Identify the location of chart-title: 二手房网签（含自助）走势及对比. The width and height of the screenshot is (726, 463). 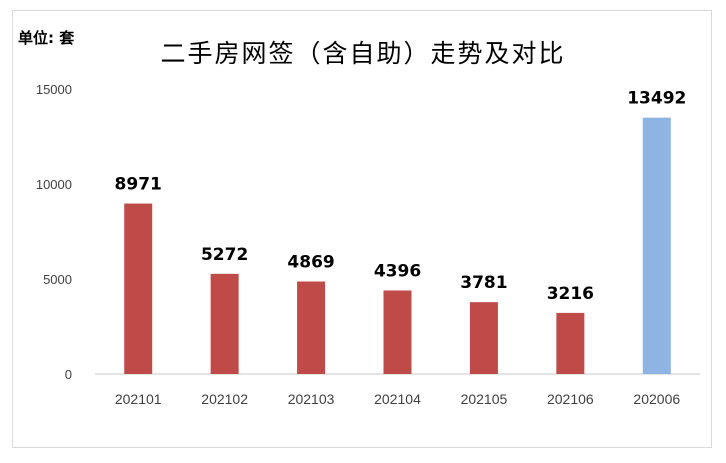
(363, 53).